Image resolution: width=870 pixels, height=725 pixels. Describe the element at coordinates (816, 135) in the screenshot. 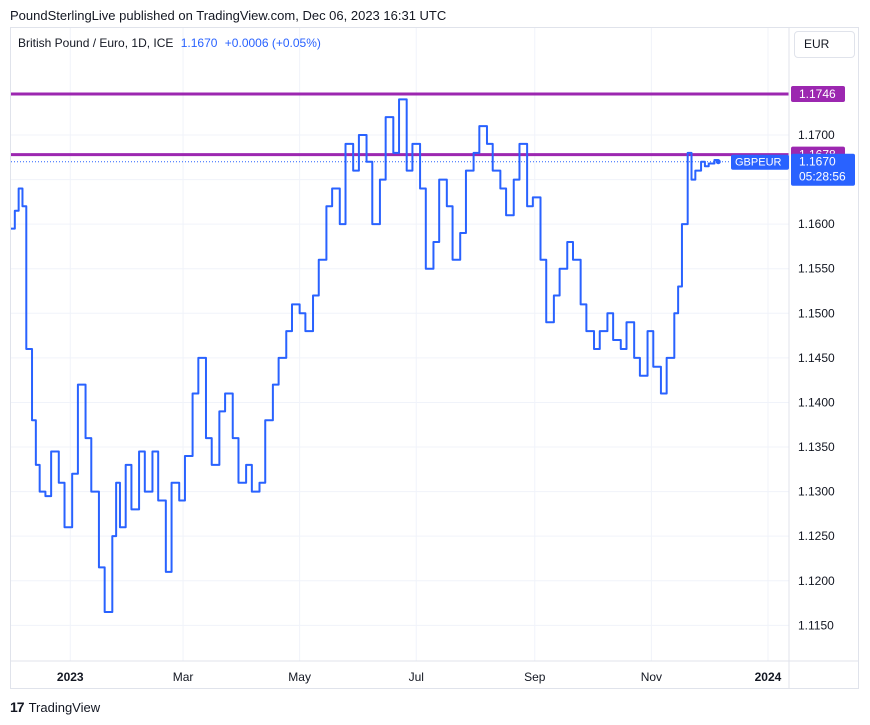

I see `y-tick-label: 1.1700` at that location.